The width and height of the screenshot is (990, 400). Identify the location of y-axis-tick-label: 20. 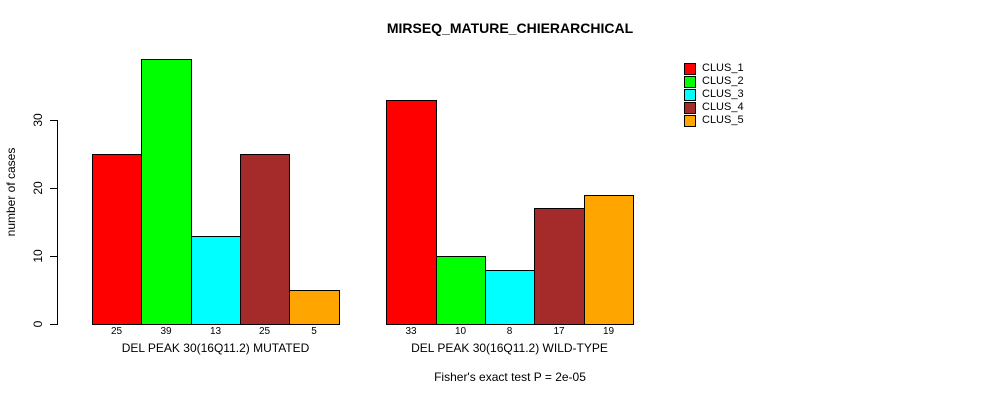
(38, 188).